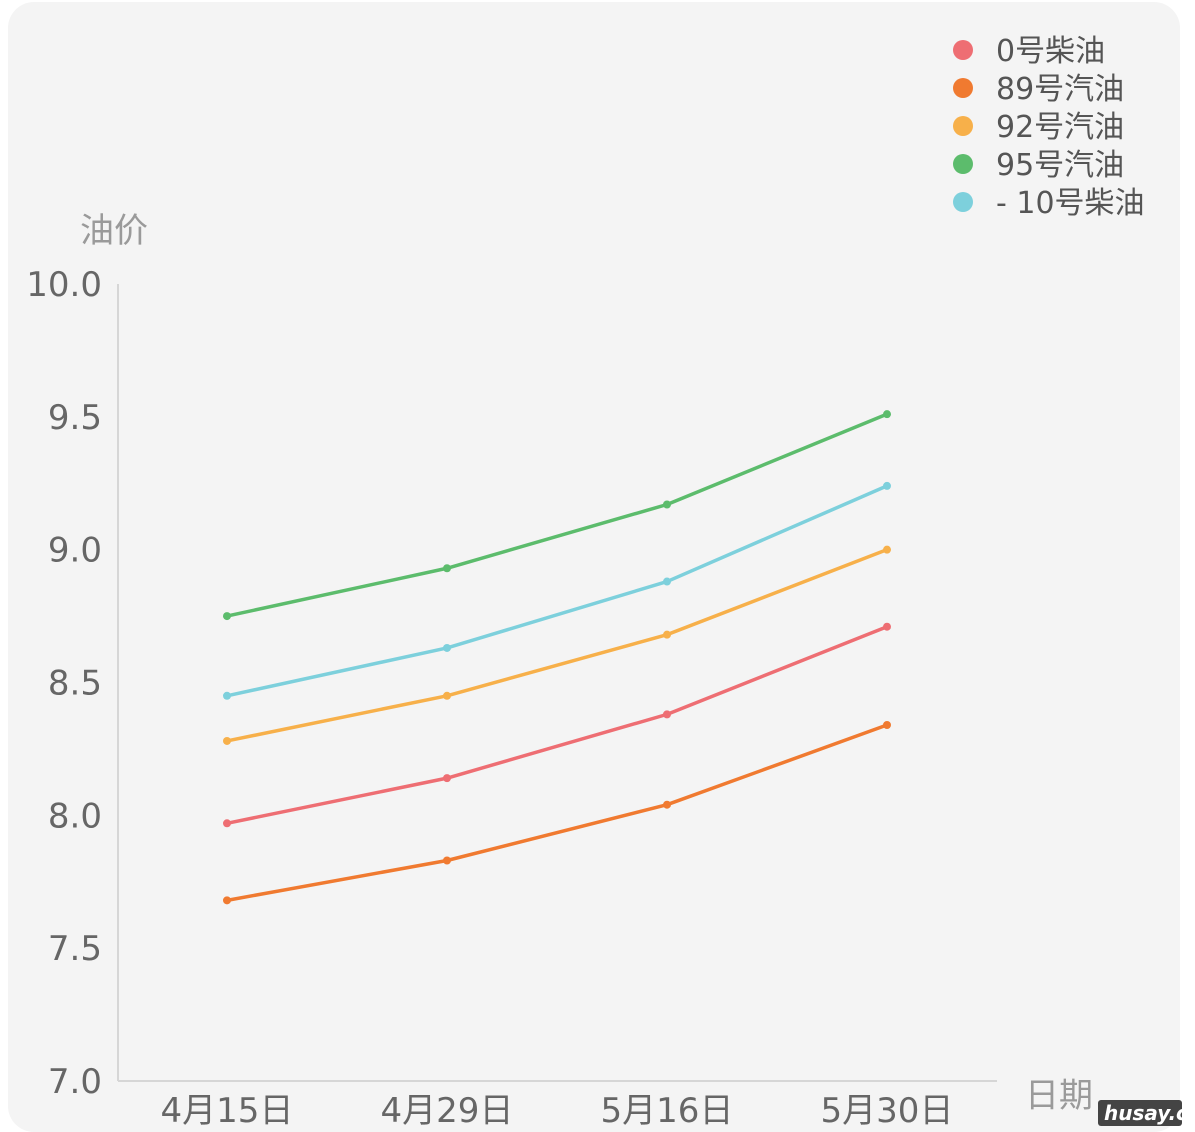 This screenshot has width=1195, height=1132. What do you see at coordinates (667, 1110) in the screenshot?
I see `x-tick-label: 5月16日` at bounding box center [667, 1110].